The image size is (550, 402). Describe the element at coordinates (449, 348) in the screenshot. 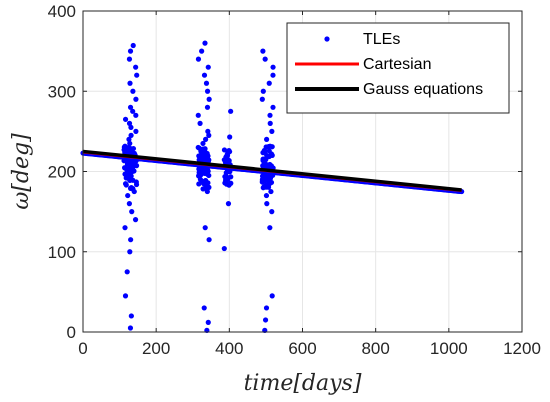

I see `x-tick-label: 1000` at that location.